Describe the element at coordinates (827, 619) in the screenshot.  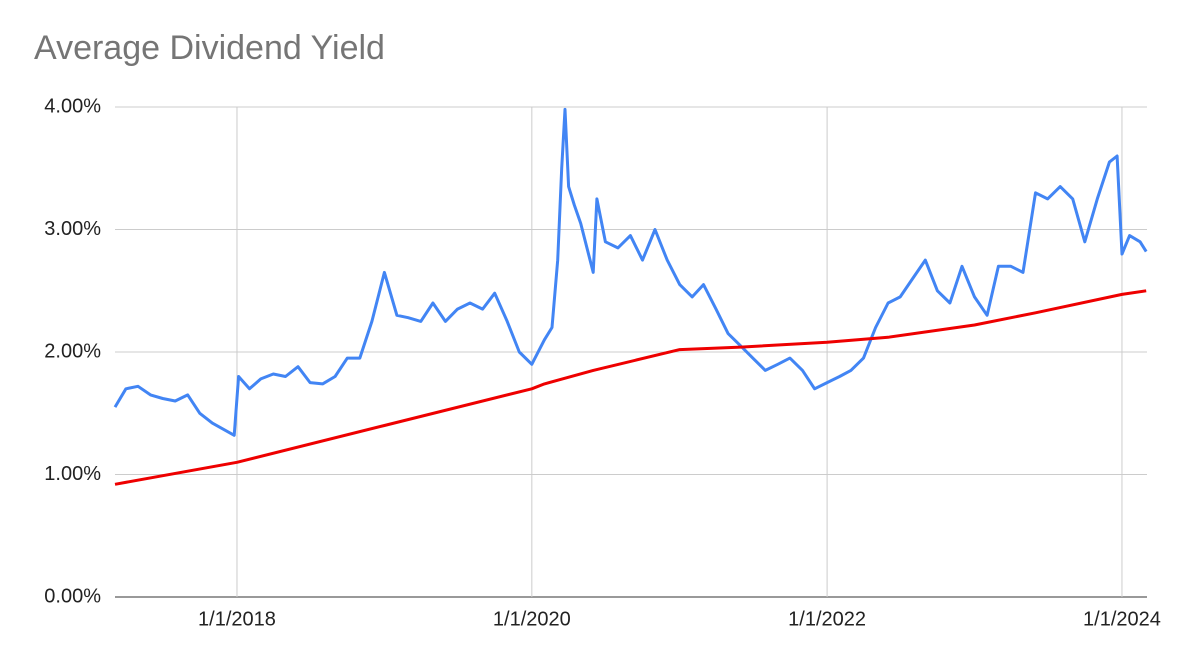
I see `x-tick-label: 1/1/2022` at that location.